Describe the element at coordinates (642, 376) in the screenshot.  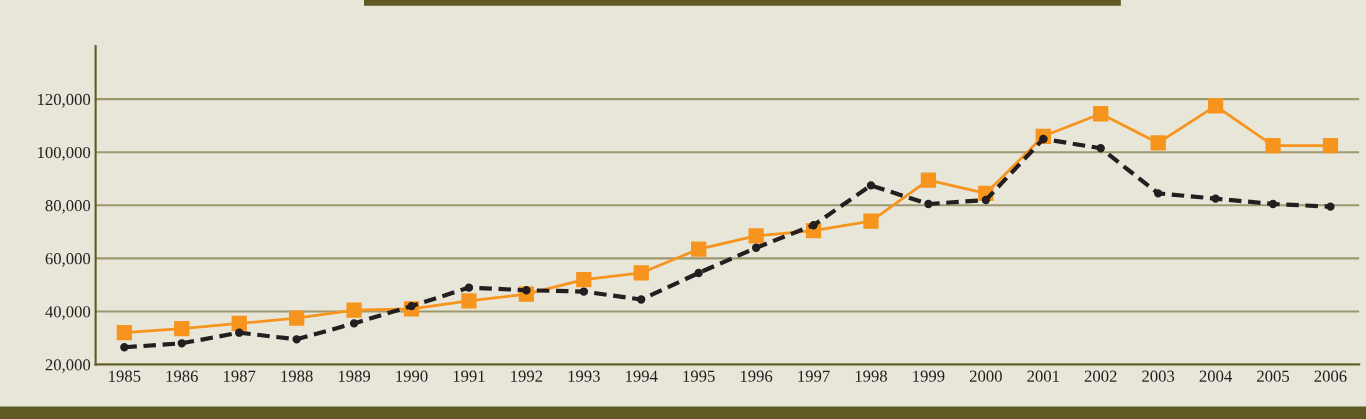
I see `x-tick-label: 1994` at that location.